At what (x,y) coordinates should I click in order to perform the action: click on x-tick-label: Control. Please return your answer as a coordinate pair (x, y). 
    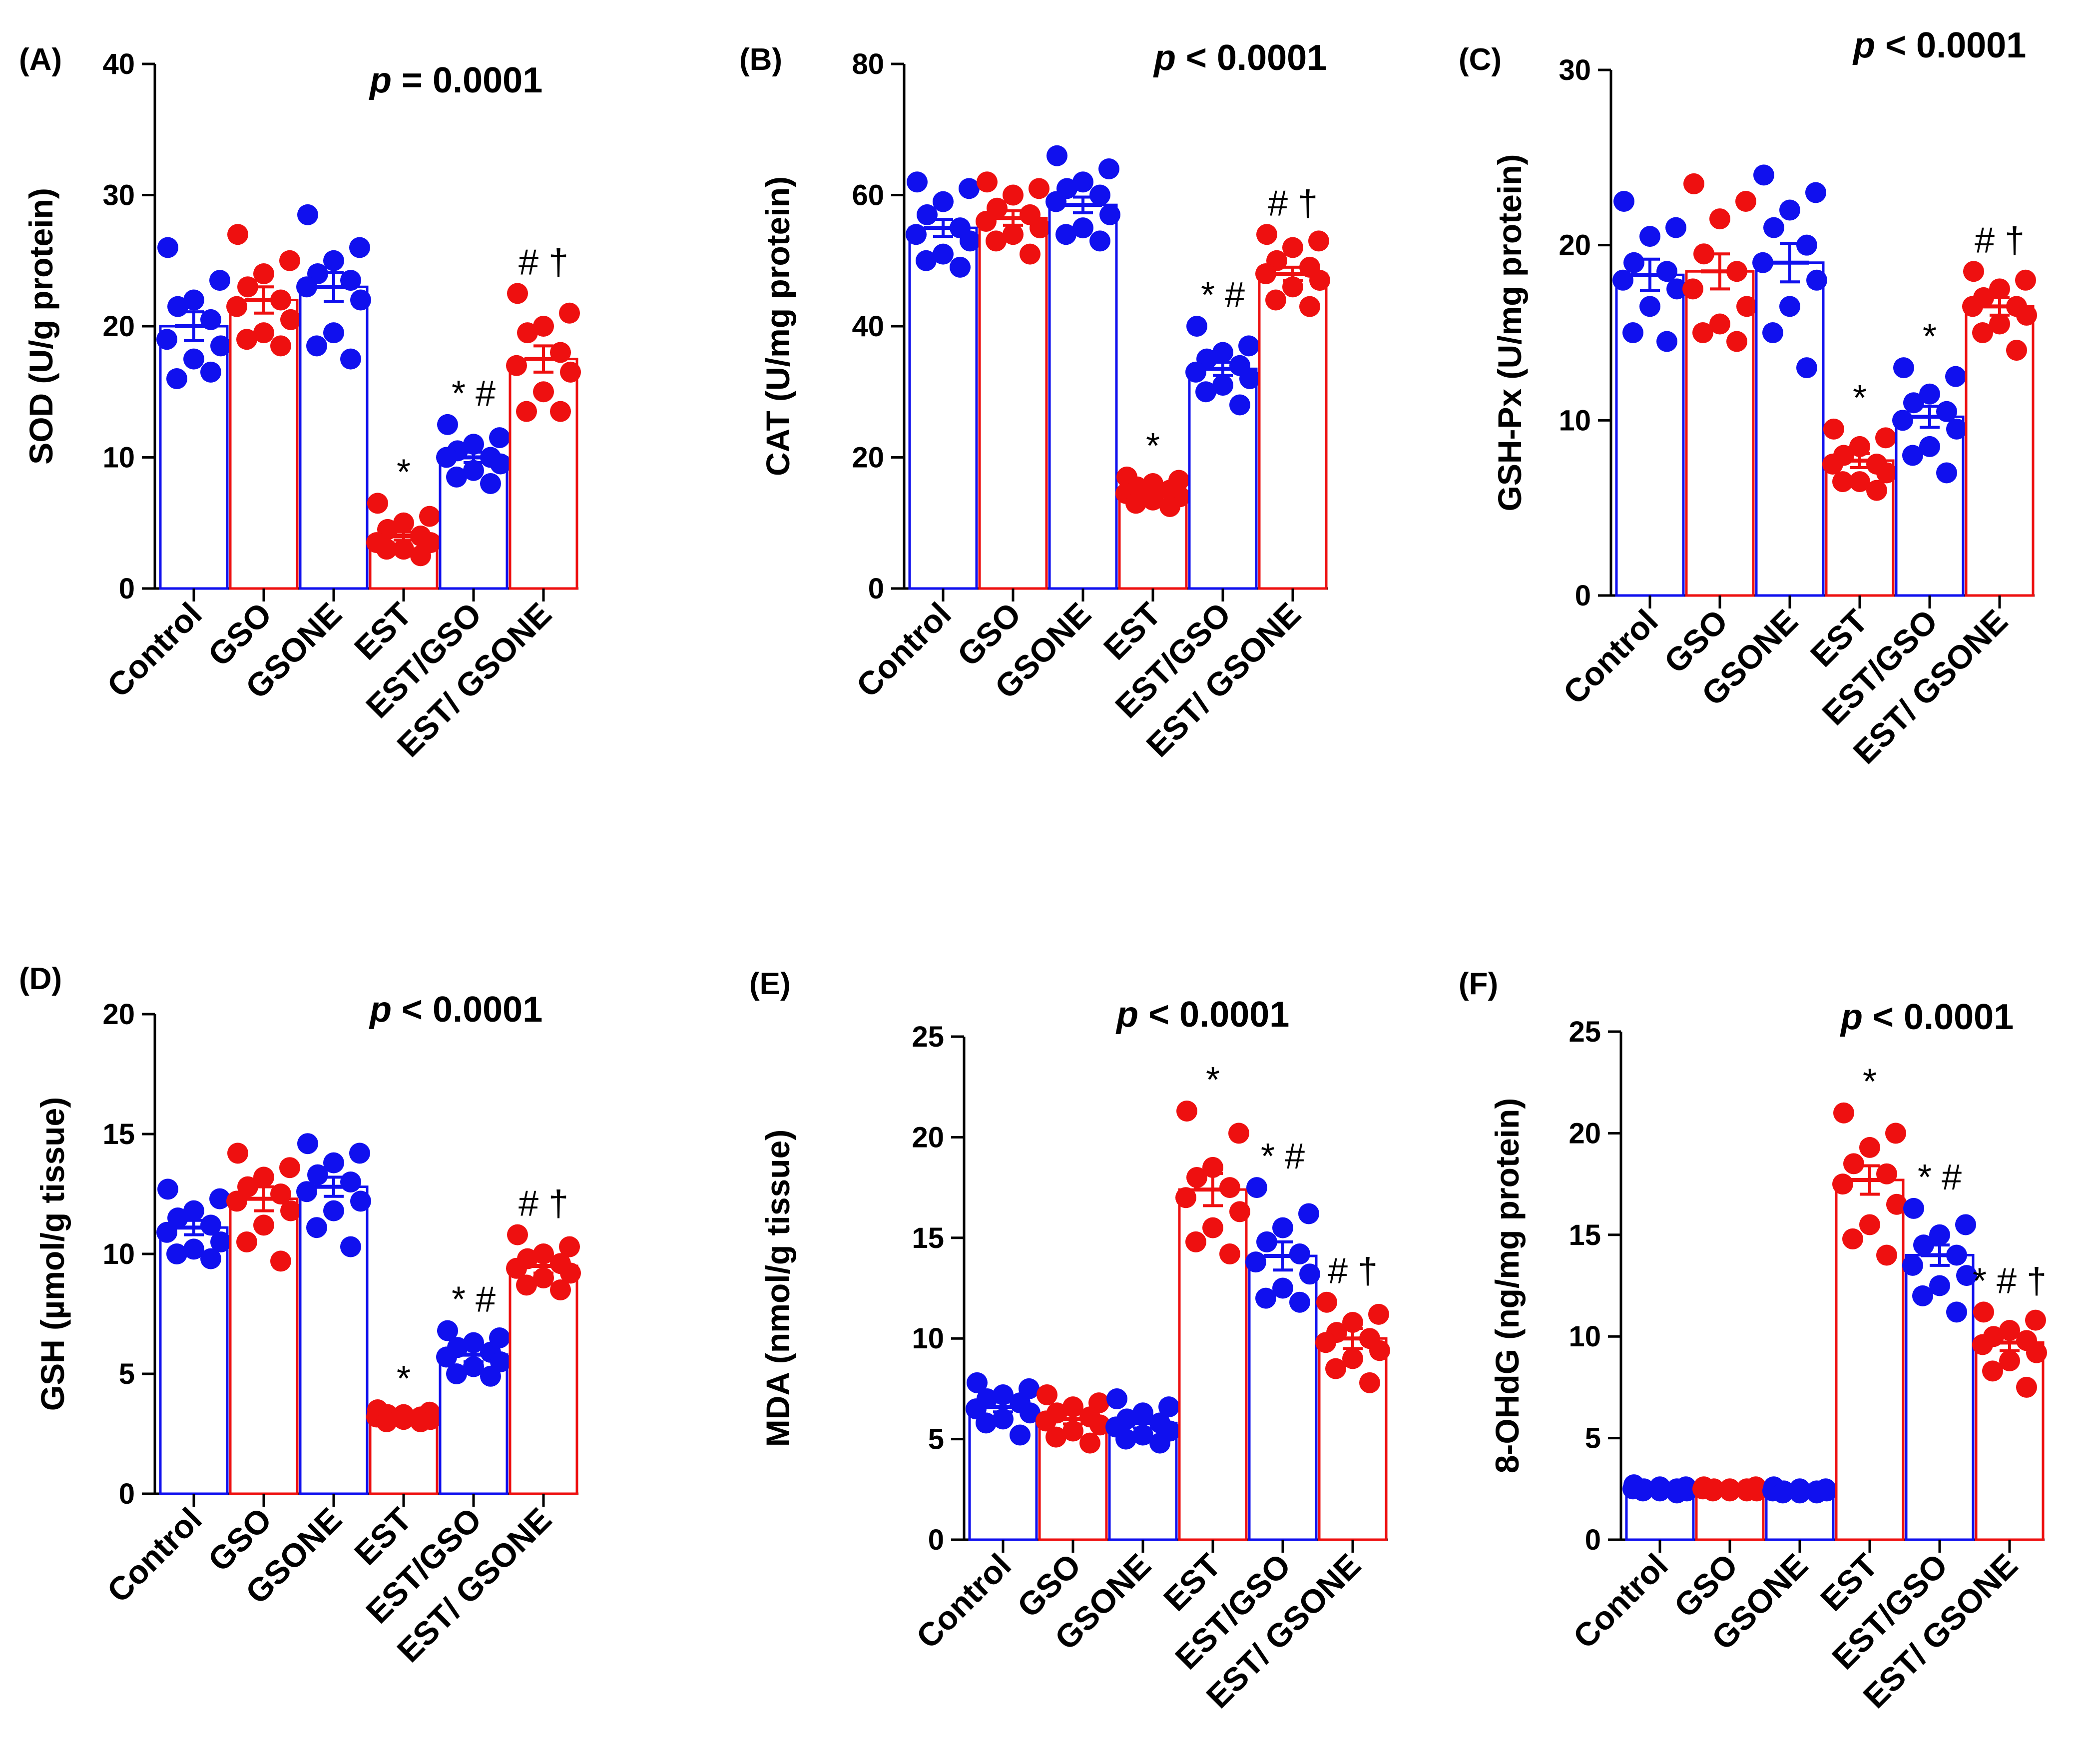
    Looking at the image, I should click on (1610, 656).